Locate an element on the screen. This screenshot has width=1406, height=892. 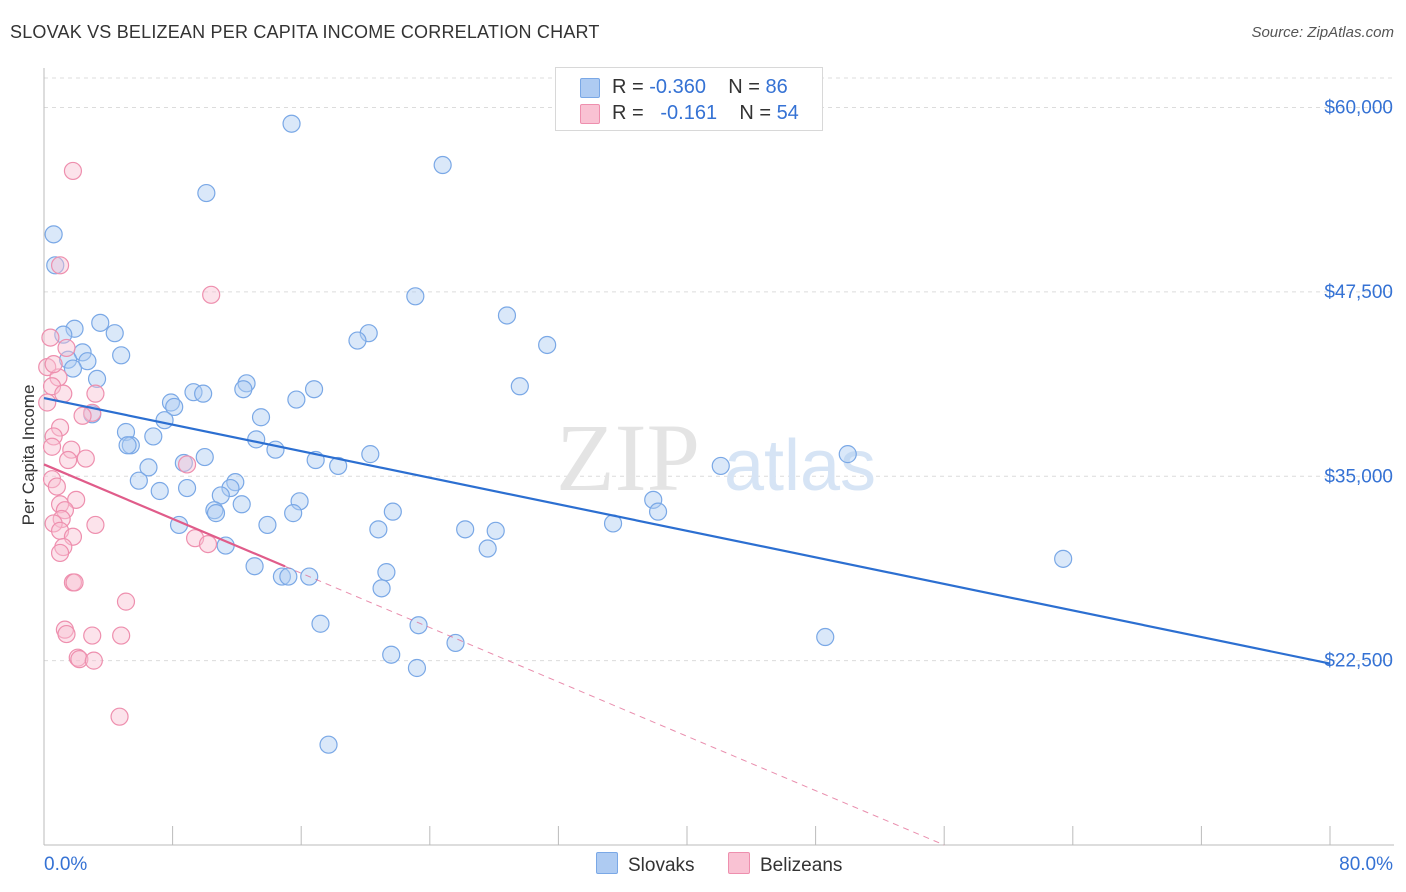
bottom-legend-swatch-belizeans is located at coordinates (739, 863).